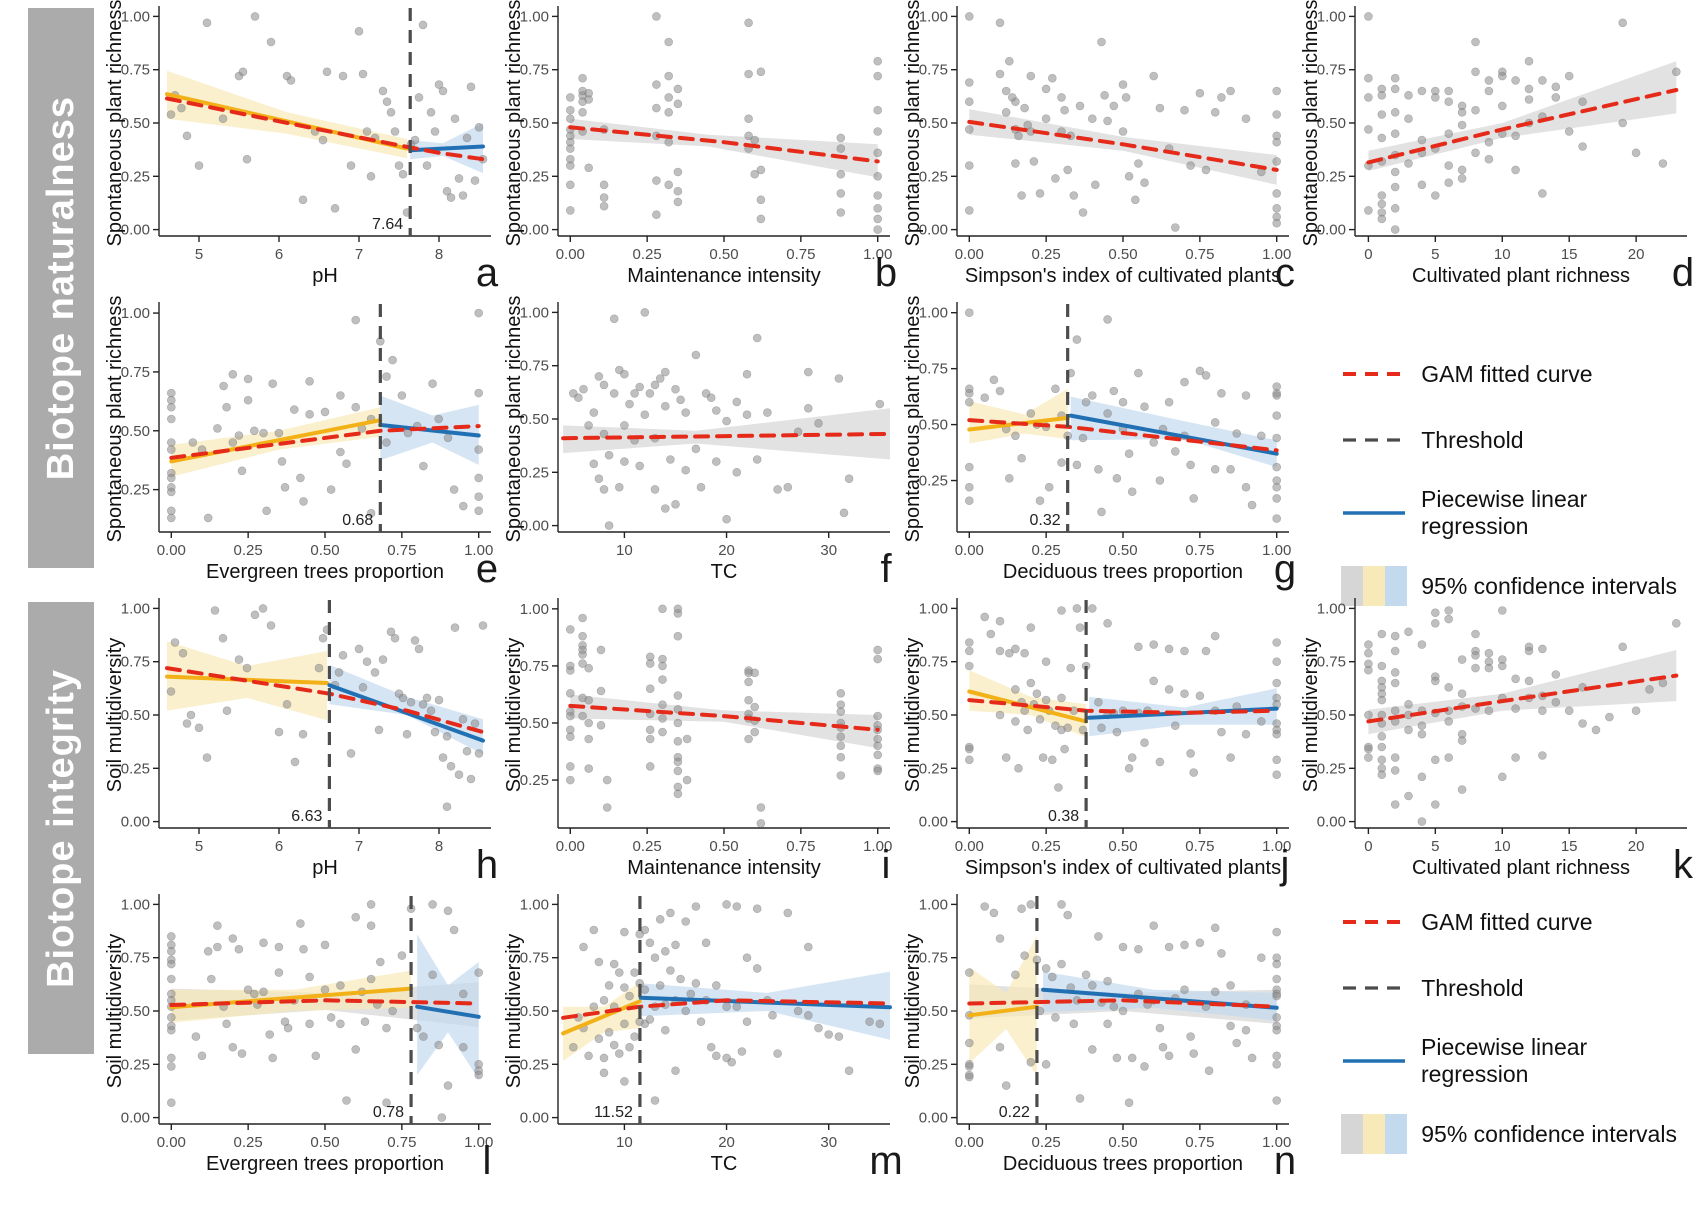 This screenshot has height=1223, width=1700. What do you see at coordinates (1122, 846) in the screenshot?
I see `x-tick-label: 0.50` at bounding box center [1122, 846].